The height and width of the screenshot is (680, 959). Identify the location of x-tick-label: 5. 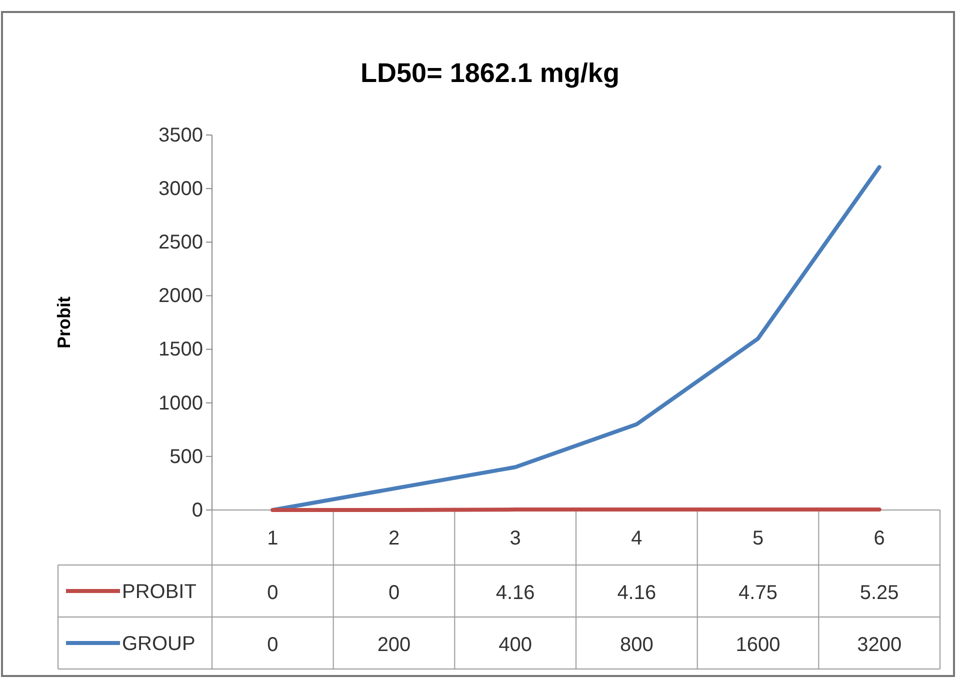
(758, 539).